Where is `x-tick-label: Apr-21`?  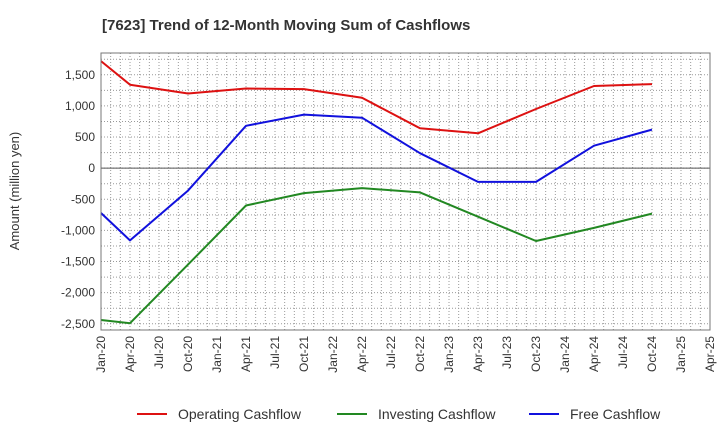 x-tick-label: Apr-21 is located at coordinates (246, 354).